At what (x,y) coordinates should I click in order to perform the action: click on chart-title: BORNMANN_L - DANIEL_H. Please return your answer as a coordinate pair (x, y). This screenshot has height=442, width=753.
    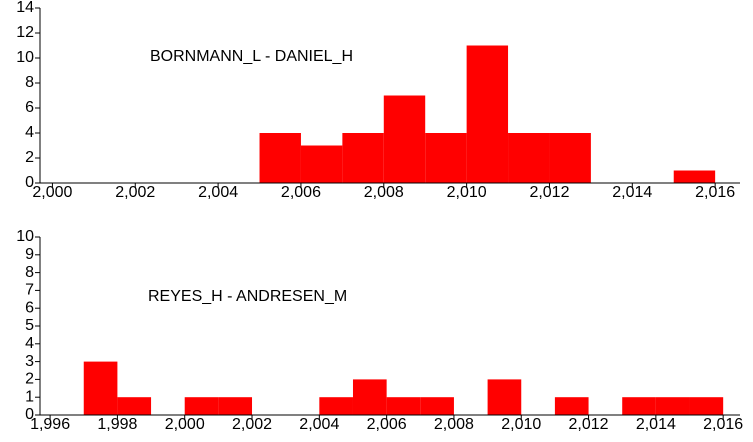
    Looking at the image, I should click on (251, 56).